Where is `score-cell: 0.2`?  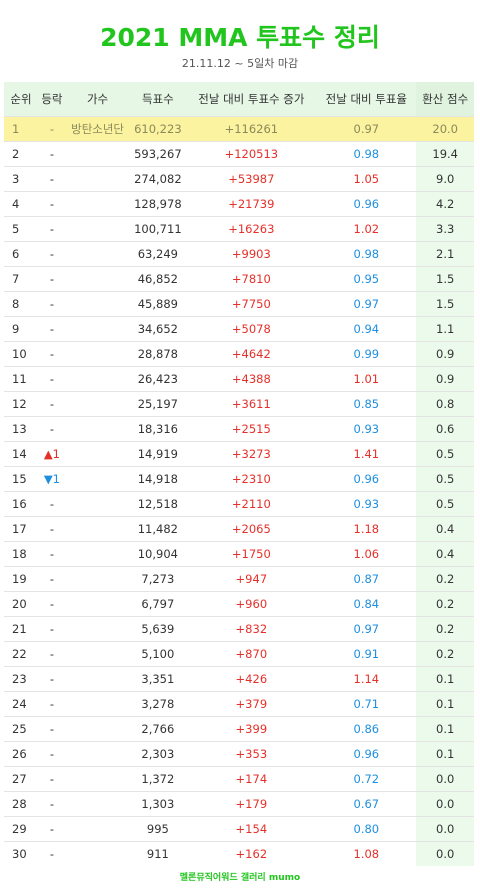 score-cell: 0.2 is located at coordinates (445, 579).